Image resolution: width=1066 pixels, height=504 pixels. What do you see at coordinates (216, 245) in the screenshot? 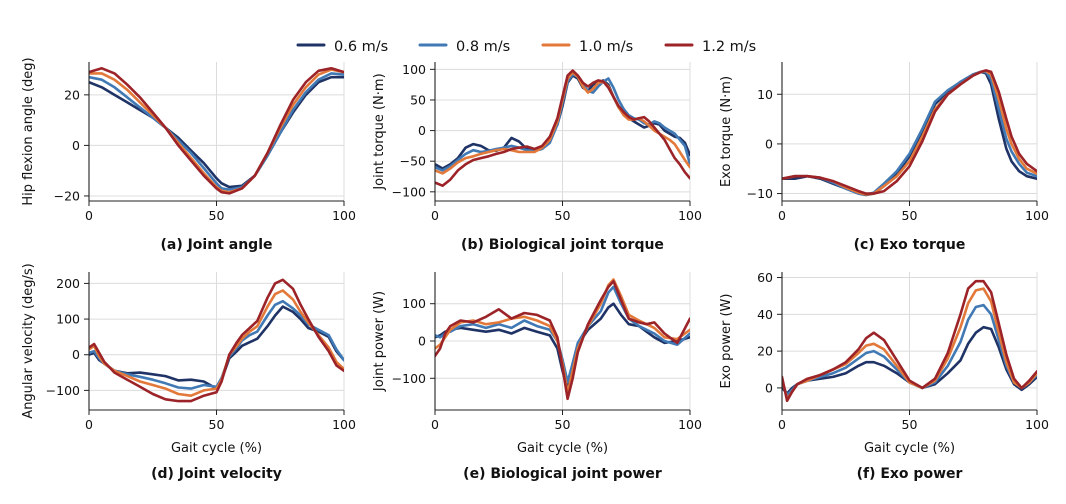
I see `panel-title: (a) Joint angle` at bounding box center [216, 245].